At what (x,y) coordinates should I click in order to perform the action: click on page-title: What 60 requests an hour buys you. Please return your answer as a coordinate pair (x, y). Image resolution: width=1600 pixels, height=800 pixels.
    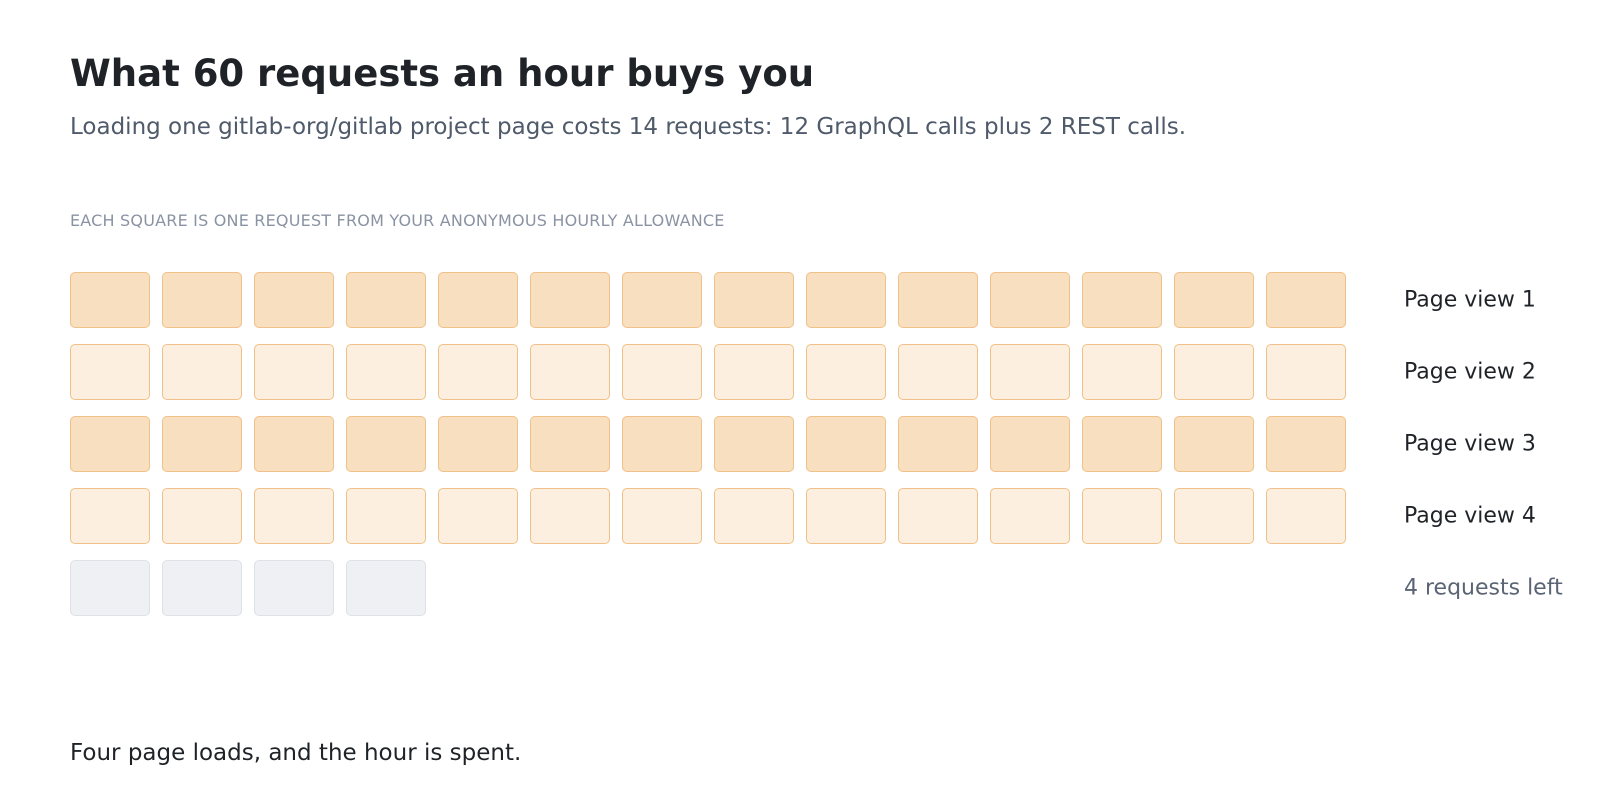
    Looking at the image, I should click on (442, 73).